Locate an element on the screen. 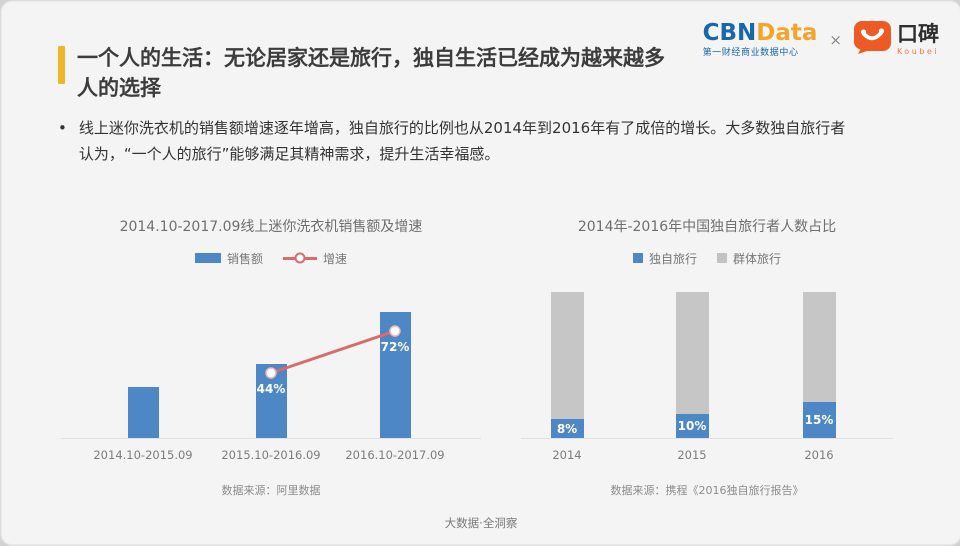  solo-legend-swatch-icon is located at coordinates (637, 258).